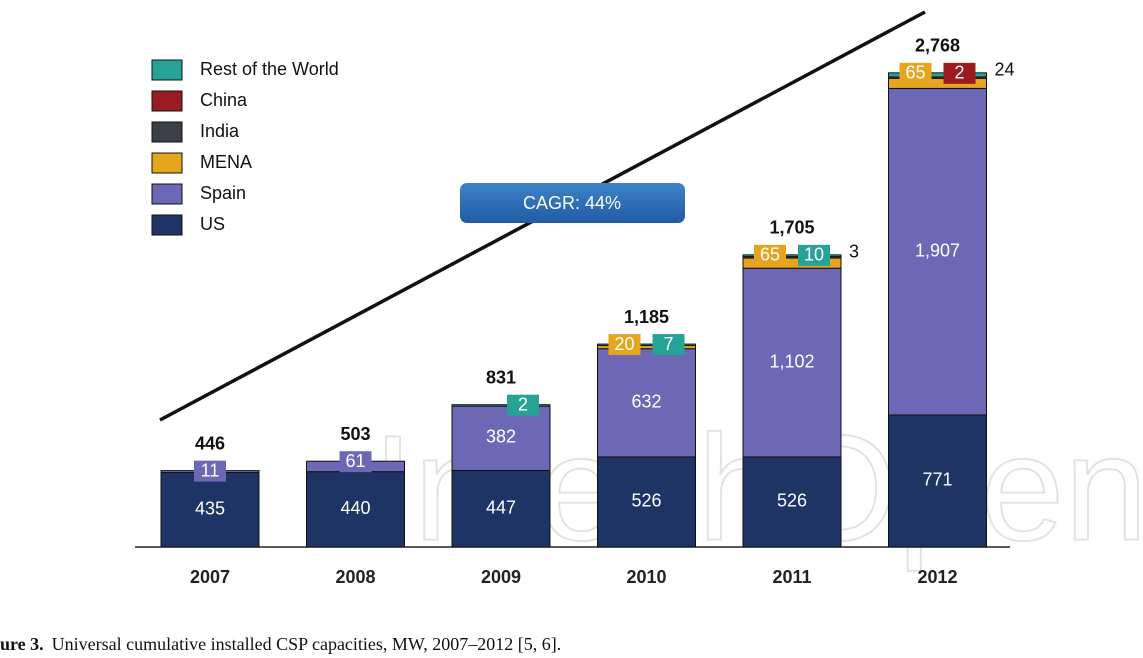 The height and width of the screenshot is (658, 1143). What do you see at coordinates (791, 577) in the screenshot?
I see `x-tick-label: 2011` at bounding box center [791, 577].